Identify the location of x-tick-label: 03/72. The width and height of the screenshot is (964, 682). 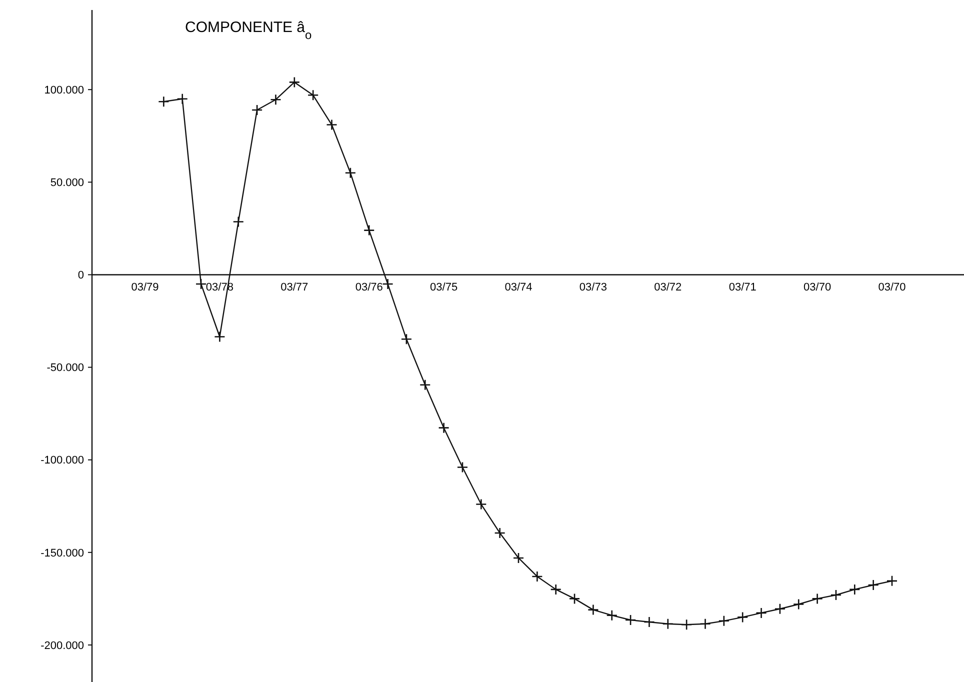
(668, 288).